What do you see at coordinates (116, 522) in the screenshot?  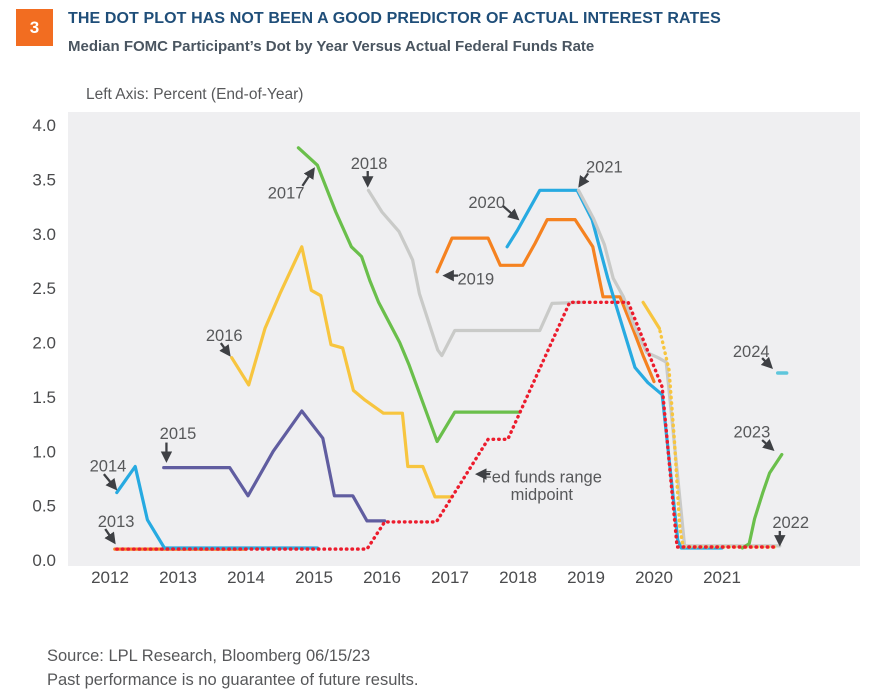 I see `annotation-label: 2013` at bounding box center [116, 522].